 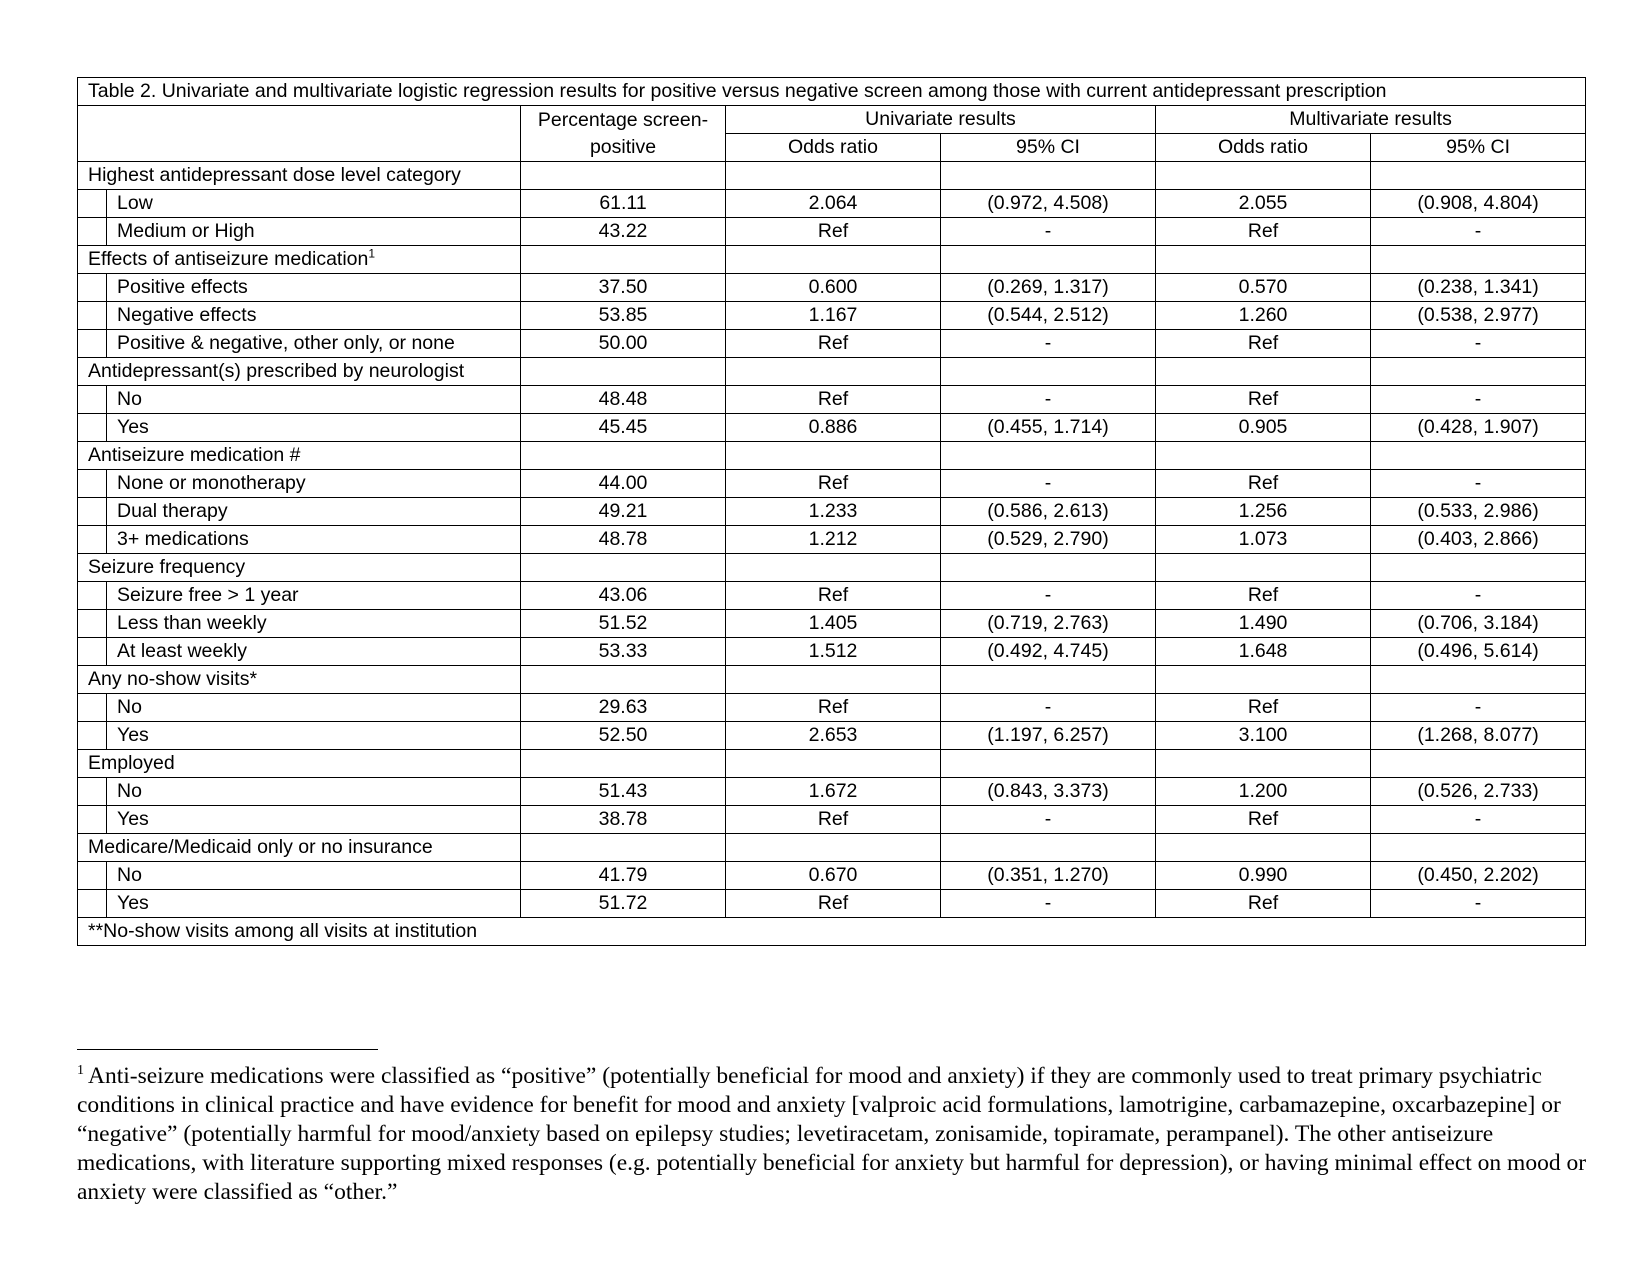 I want to click on section-title: Effects of antiseizure medication1, so click(x=299, y=259).